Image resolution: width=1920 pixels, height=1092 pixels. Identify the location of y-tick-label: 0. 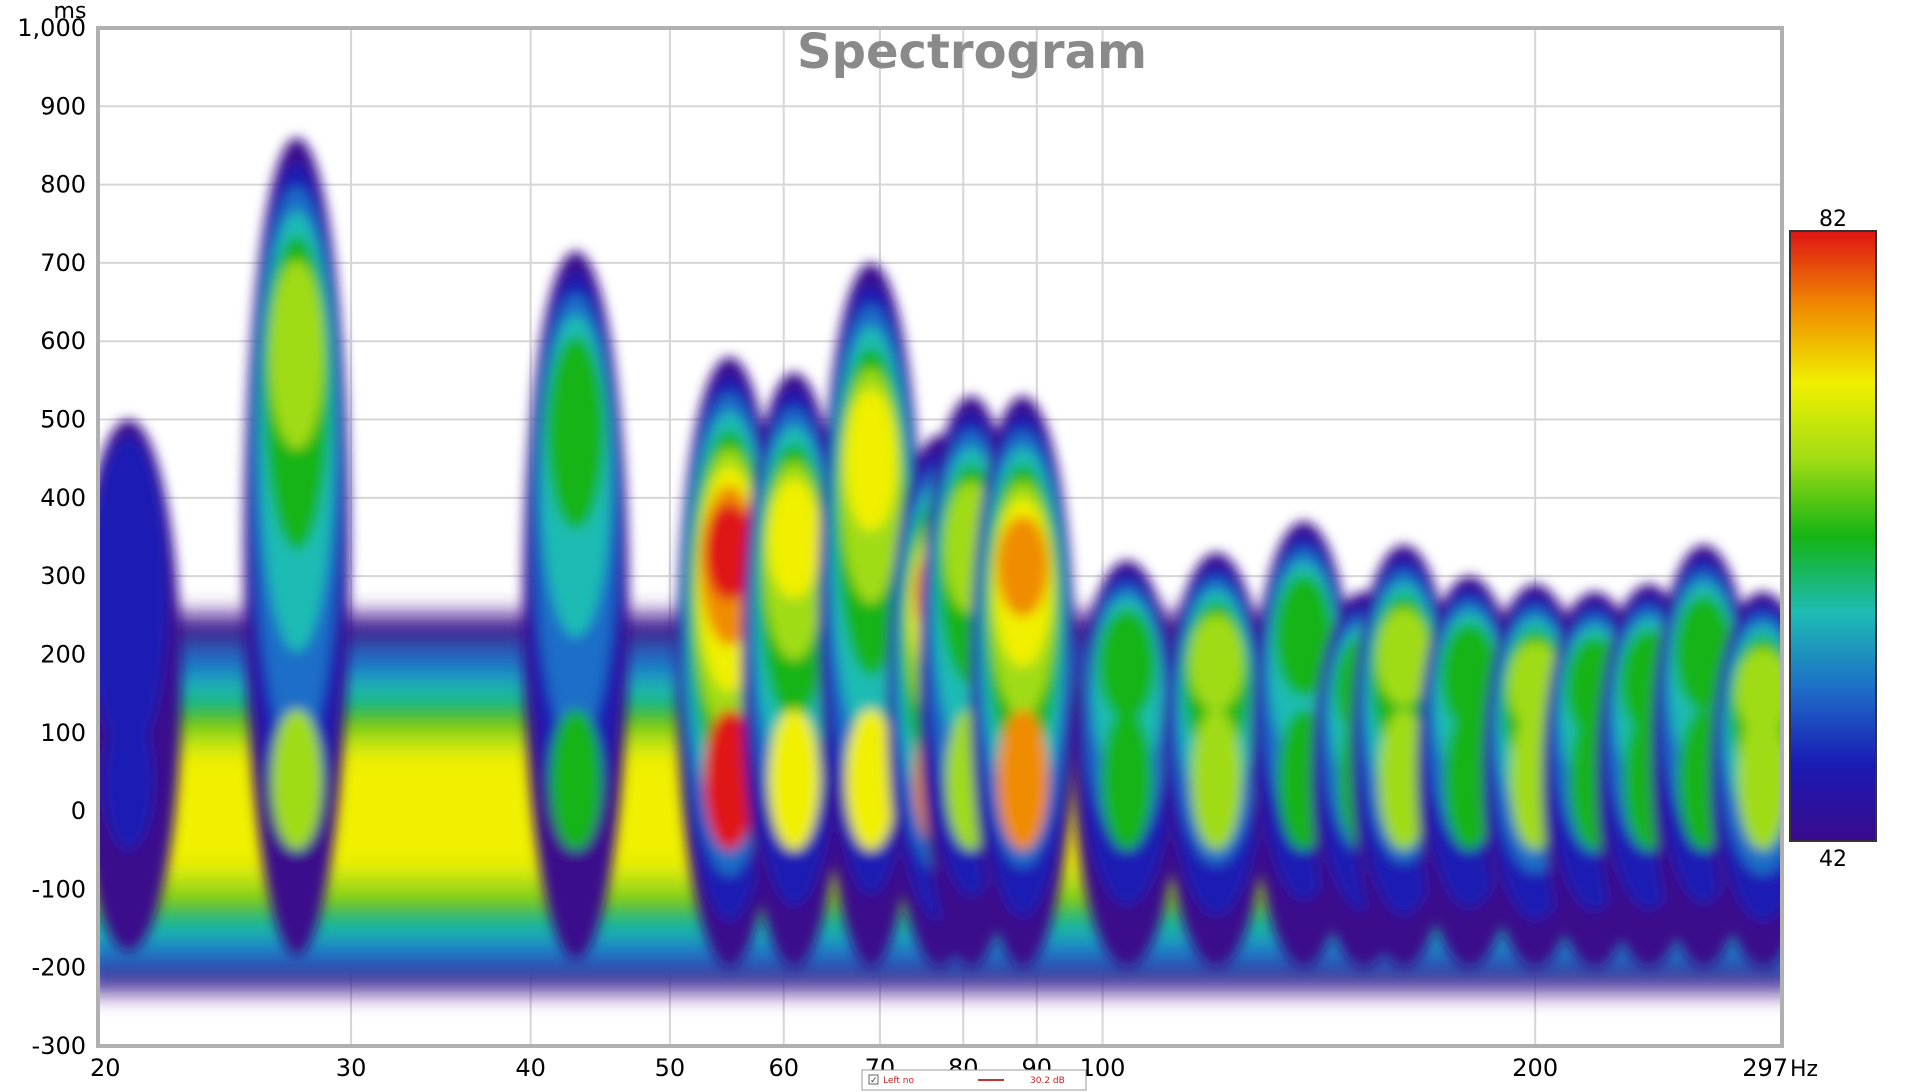
(78, 811).